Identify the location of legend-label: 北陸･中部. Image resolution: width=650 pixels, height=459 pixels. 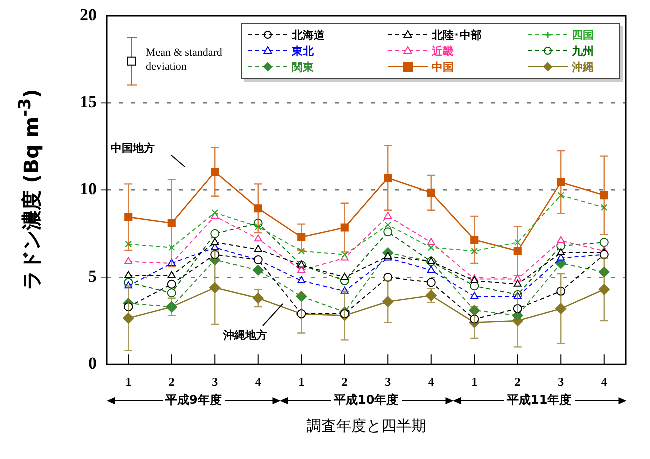
(457, 35).